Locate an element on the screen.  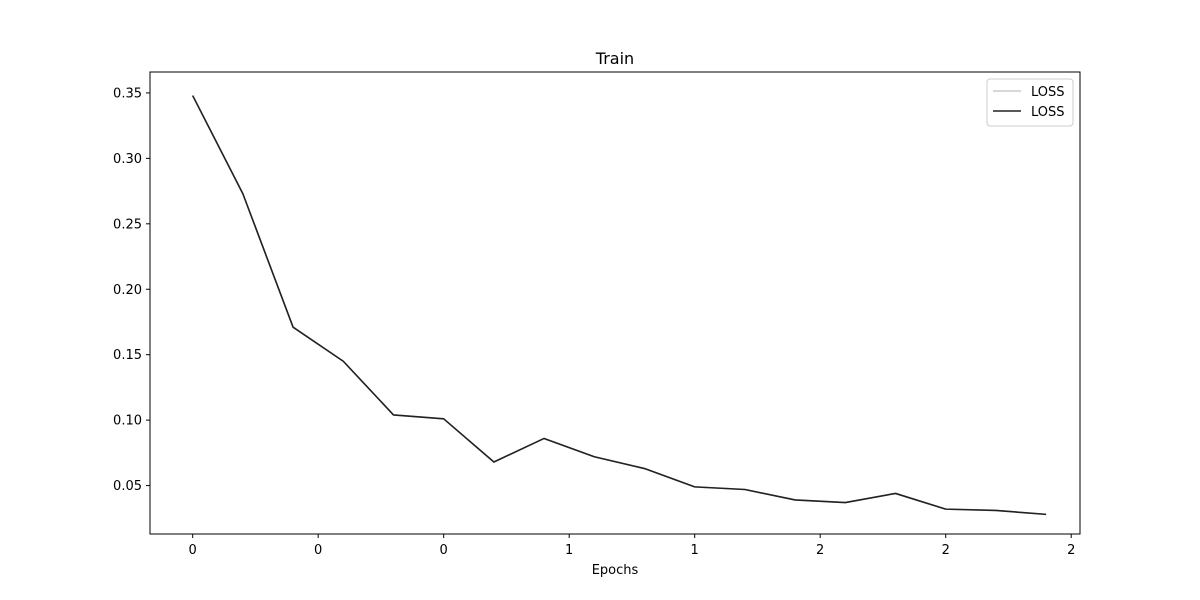
y-tick-label: 0.30 is located at coordinates (127, 159).